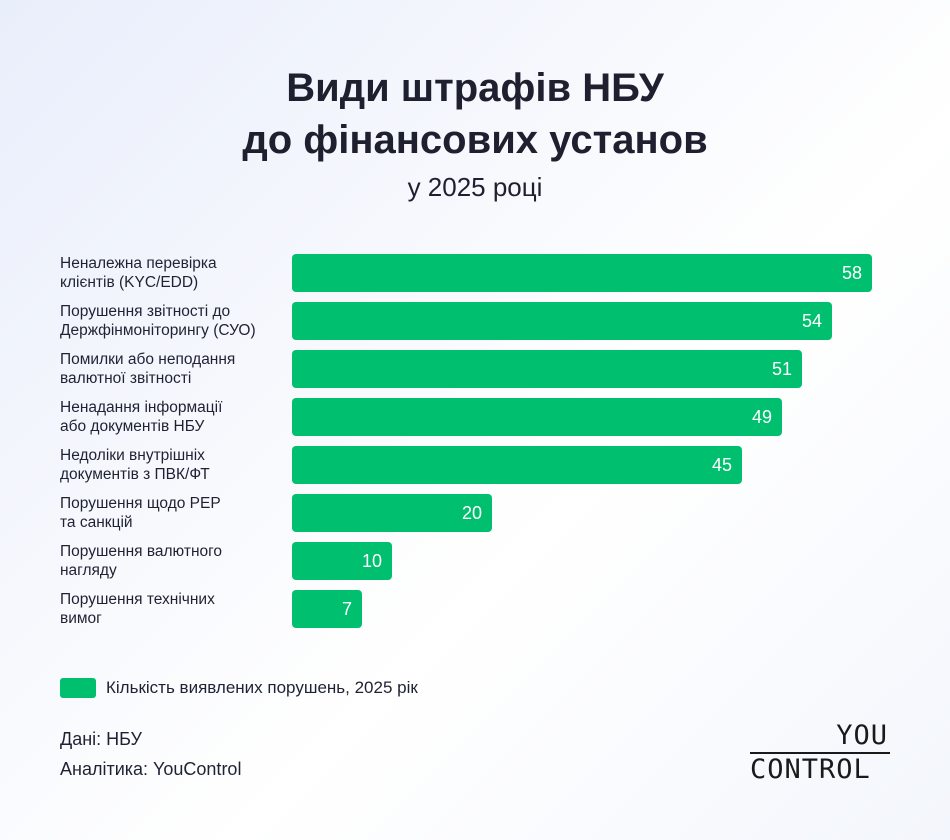 This screenshot has height=840, width=950. I want to click on bar-value-label: 54, so click(812, 321).